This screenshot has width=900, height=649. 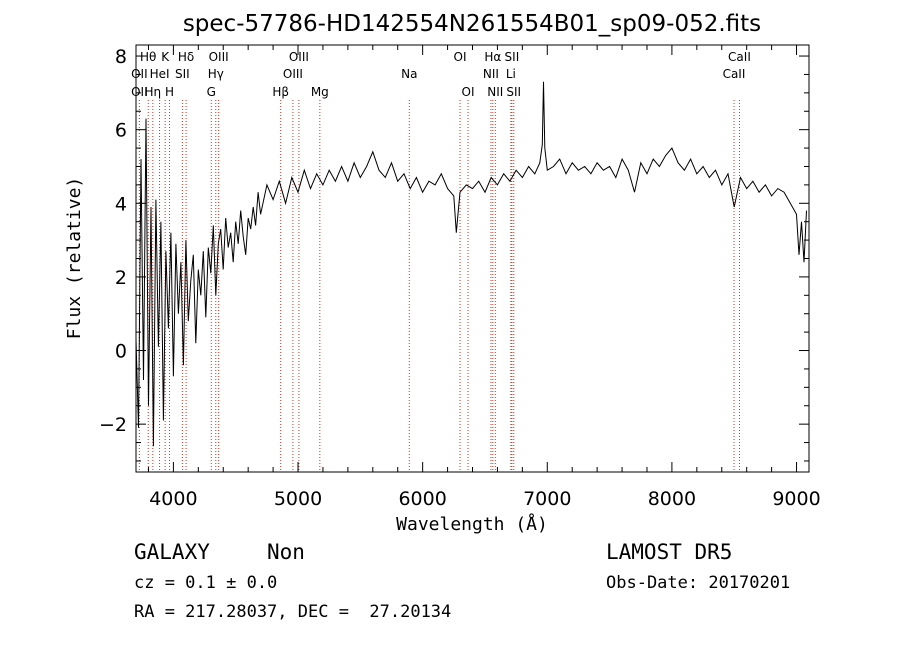 What do you see at coordinates (206, 583) in the screenshot?
I see `redshift-cz: cz = 0.1 ± 0.0` at bounding box center [206, 583].